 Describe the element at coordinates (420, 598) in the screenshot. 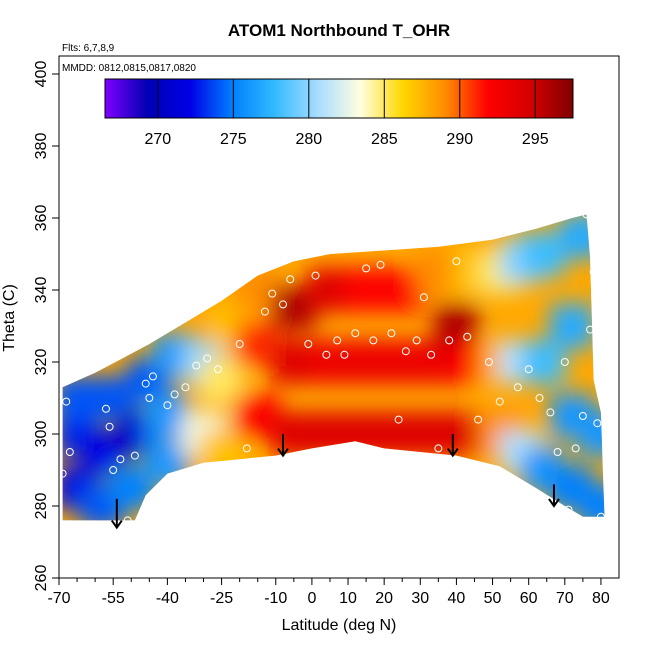

I see `x-tick-label: 30` at that location.